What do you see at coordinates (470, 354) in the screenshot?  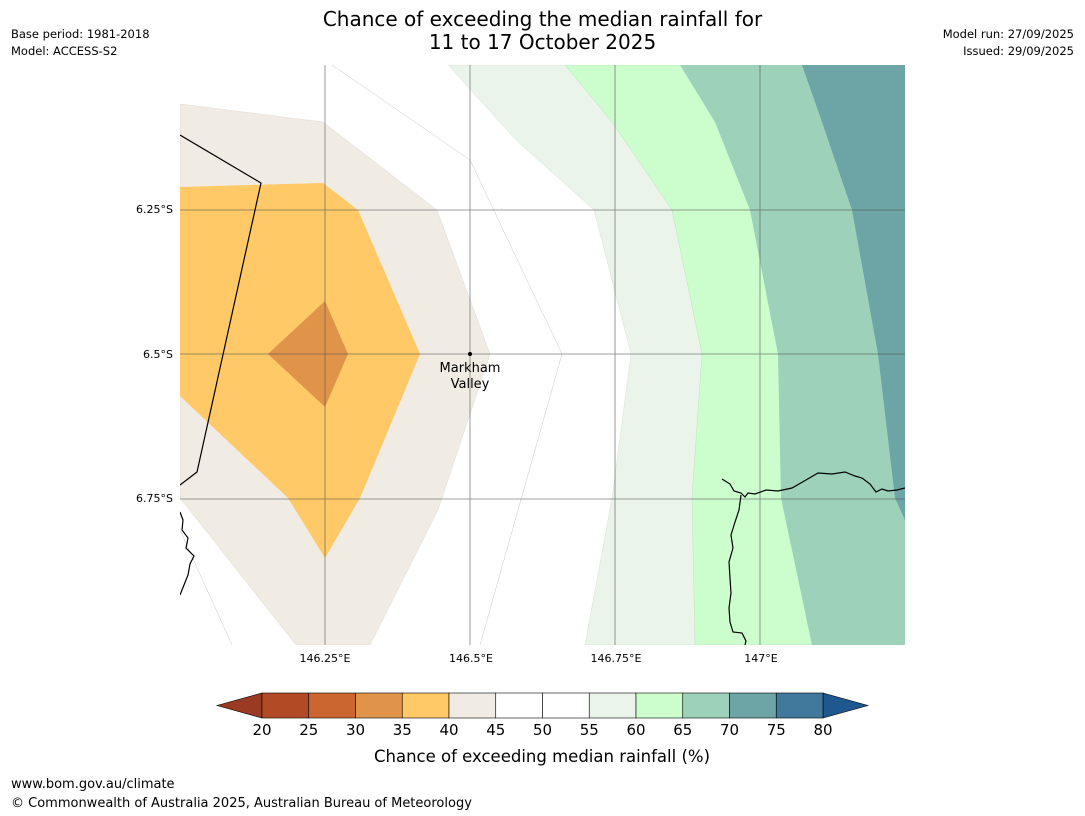 I see `markham-valley-marker` at bounding box center [470, 354].